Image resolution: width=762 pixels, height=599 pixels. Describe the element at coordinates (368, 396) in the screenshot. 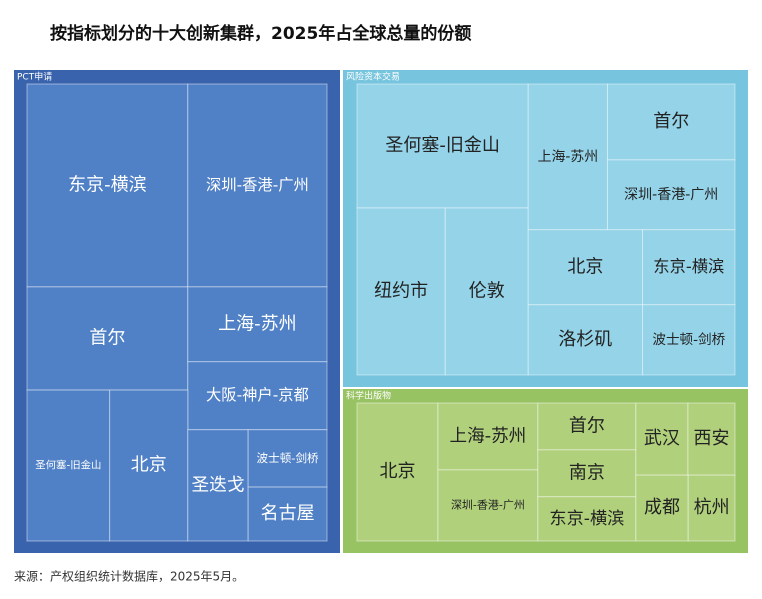

I see `panel-label: 科学出版物` at that location.